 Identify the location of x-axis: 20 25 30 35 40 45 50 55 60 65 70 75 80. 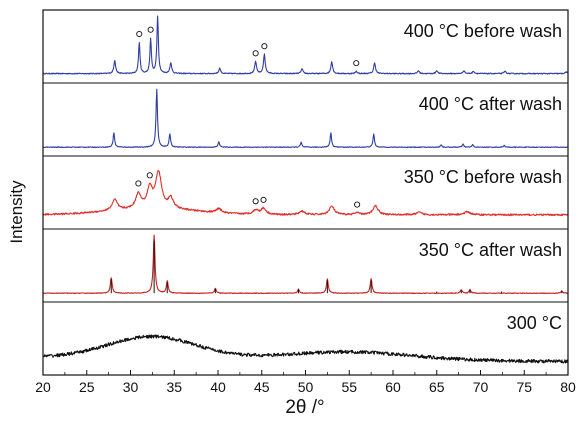
(305, 382).